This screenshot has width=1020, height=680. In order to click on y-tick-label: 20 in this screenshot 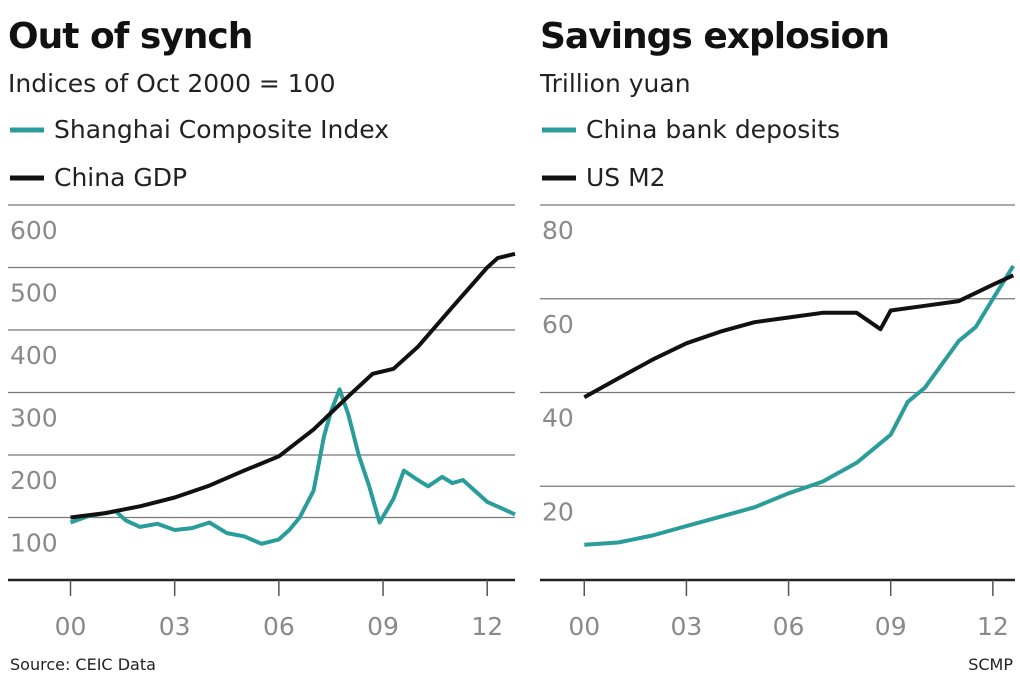, I will do `click(558, 511)`.